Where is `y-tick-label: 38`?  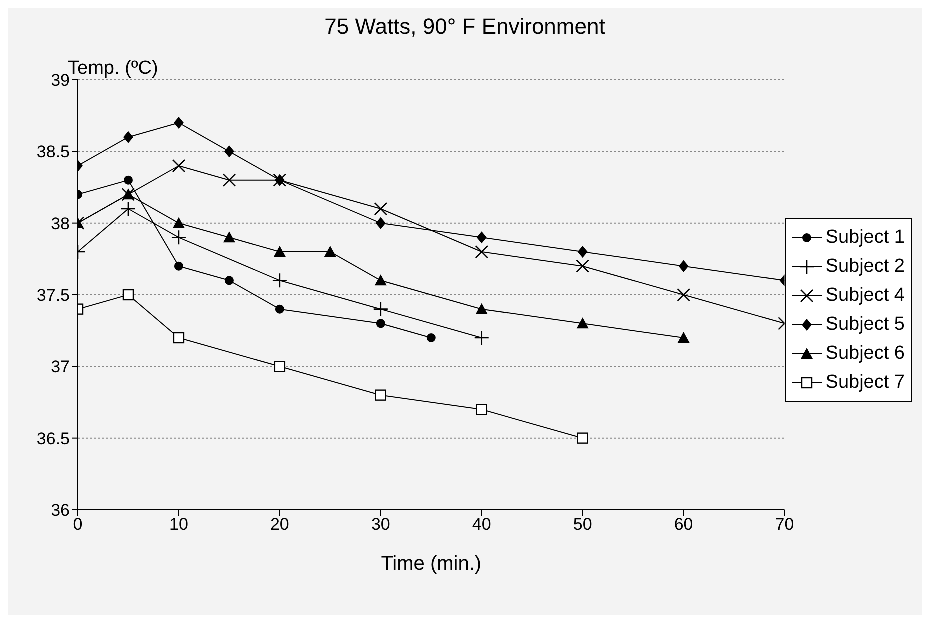 y-tick-label: 38 is located at coordinates (60, 224).